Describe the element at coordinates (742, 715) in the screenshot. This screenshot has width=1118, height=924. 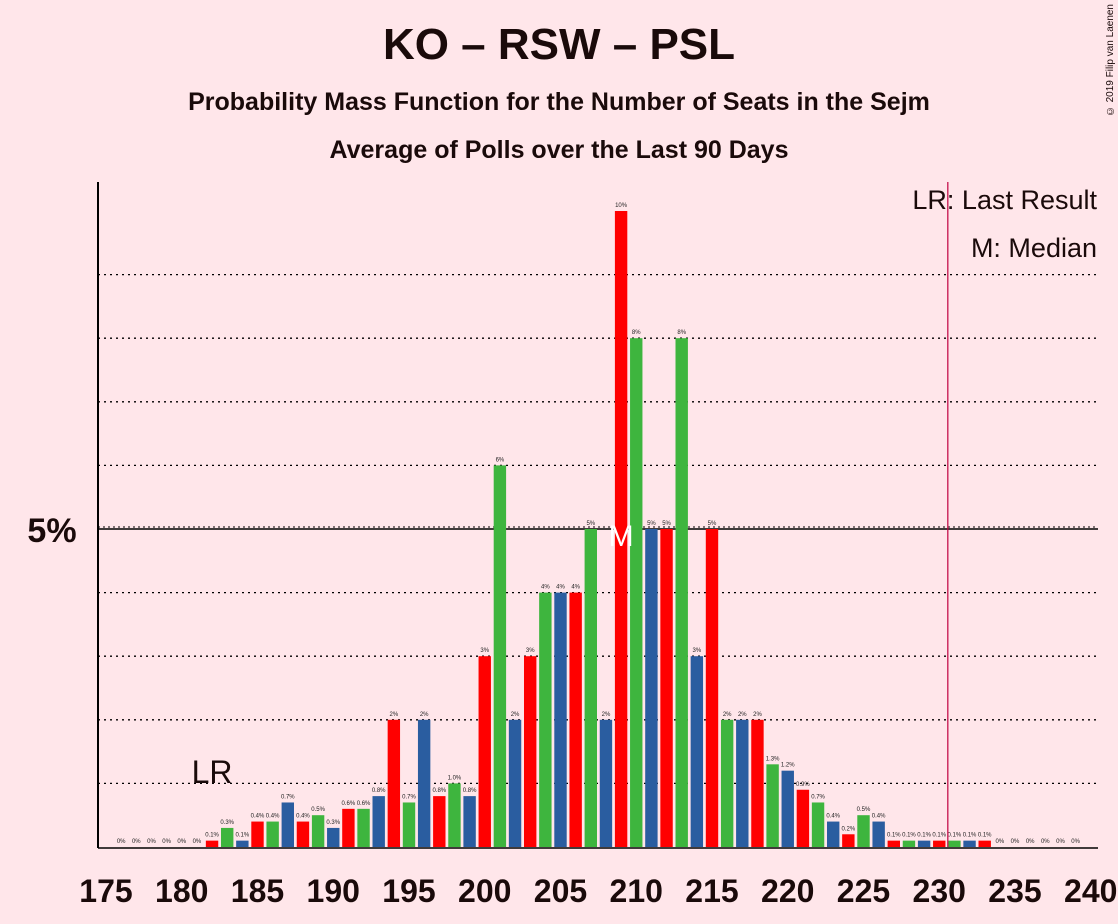
I see `data-label-217: 2%` at that location.